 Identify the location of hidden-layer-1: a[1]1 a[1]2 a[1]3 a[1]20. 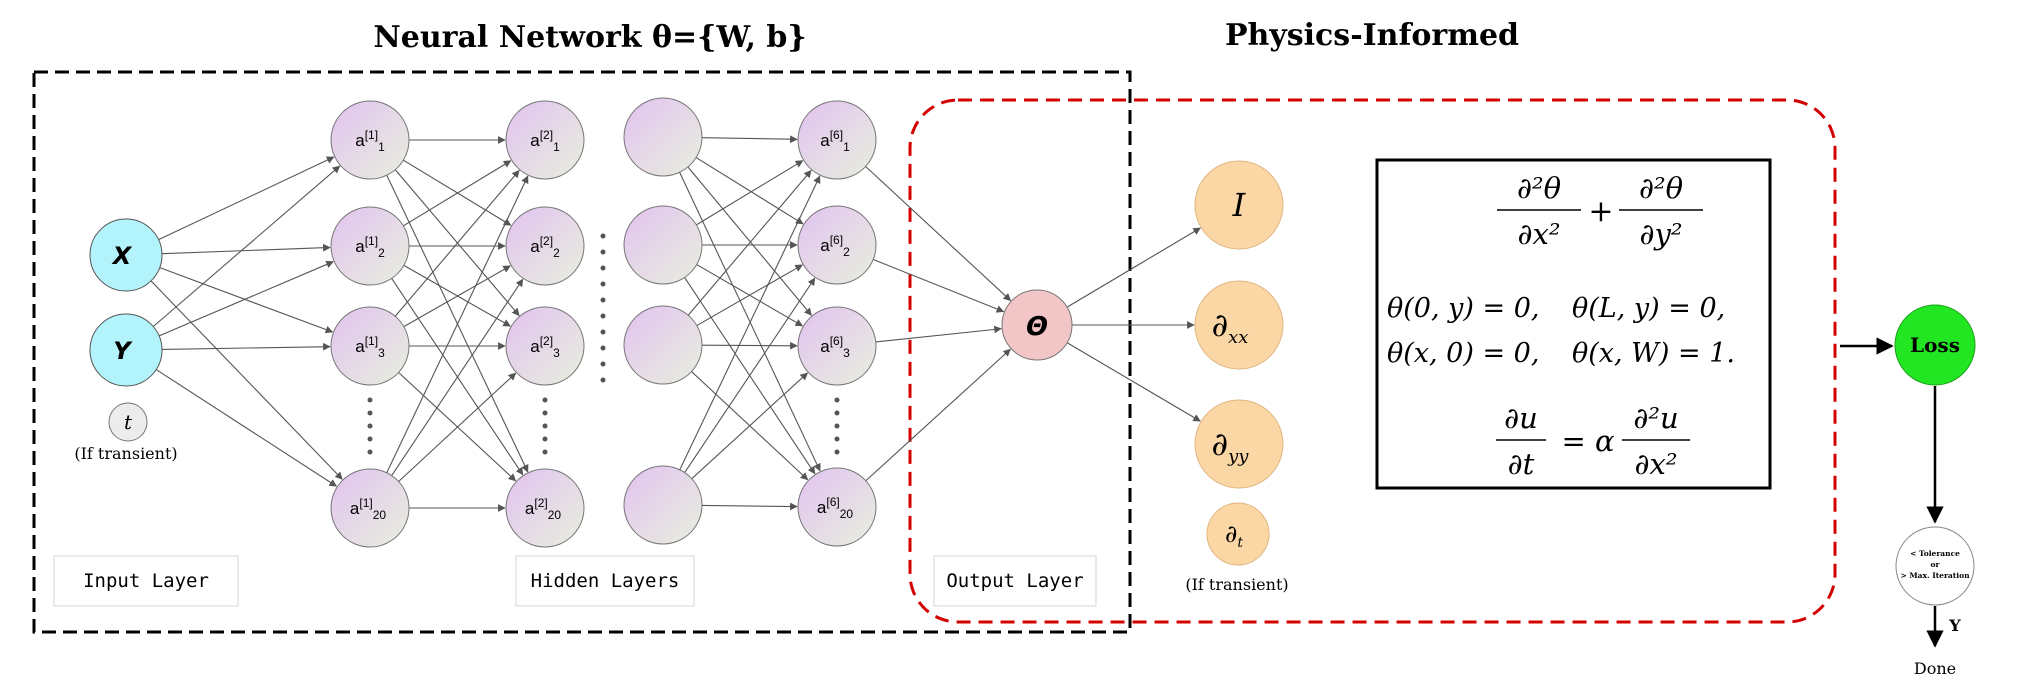
(370, 324).